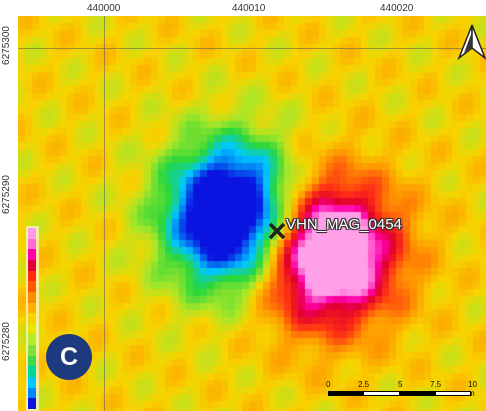 This screenshot has width=486, height=411. I want to click on y-tick-label: 6275300, so click(6, 45).